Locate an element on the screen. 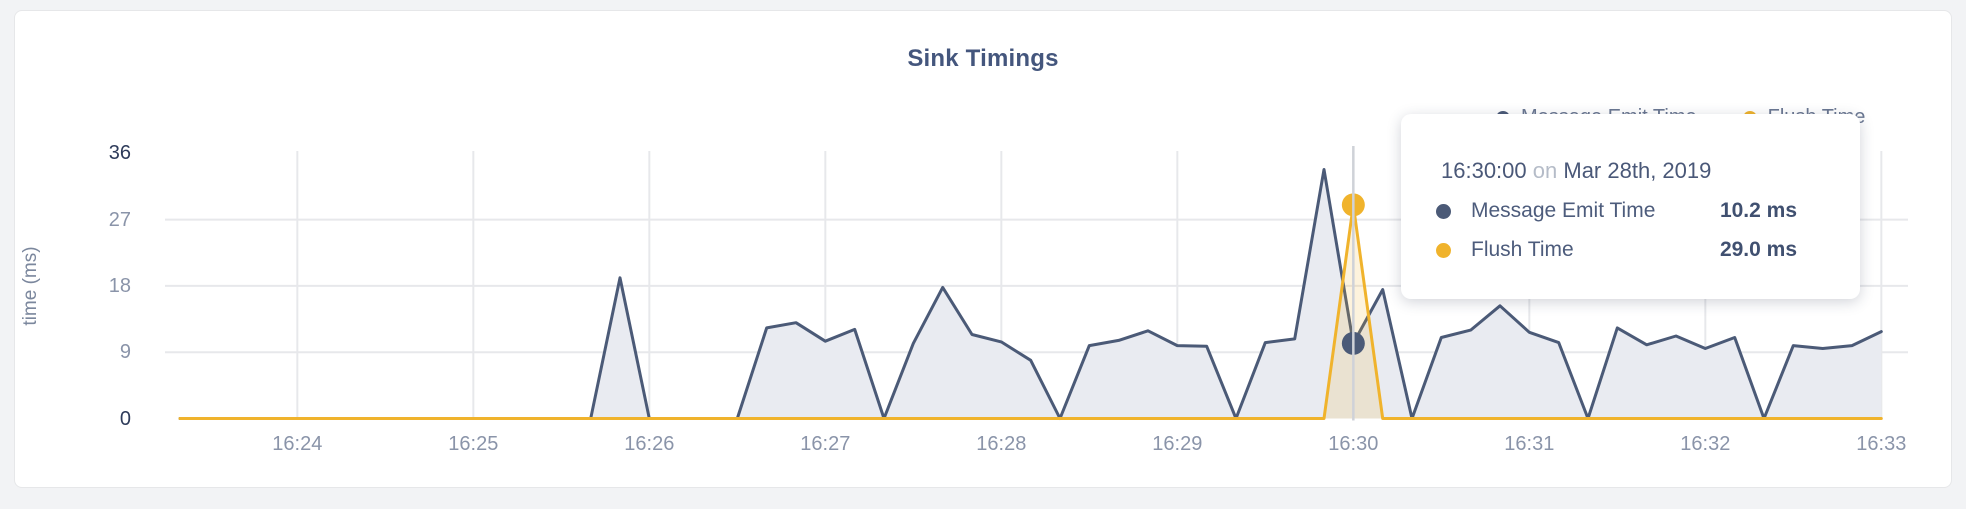  x-tick-label: 16:25 is located at coordinates (473, 444).